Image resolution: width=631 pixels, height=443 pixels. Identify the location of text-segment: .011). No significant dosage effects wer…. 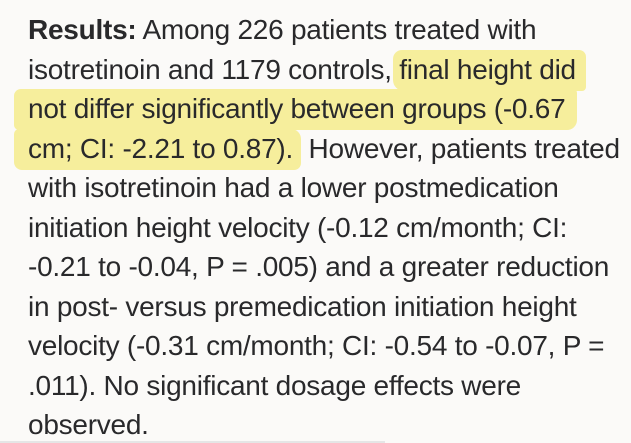
(274, 385).